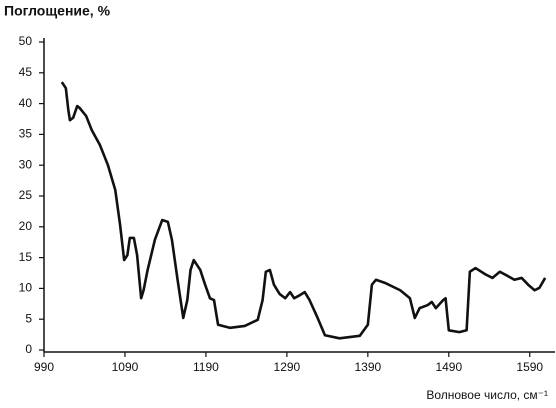  What do you see at coordinates (57, 11) in the screenshot?
I see `chart-title: Поглощение, %` at bounding box center [57, 11].